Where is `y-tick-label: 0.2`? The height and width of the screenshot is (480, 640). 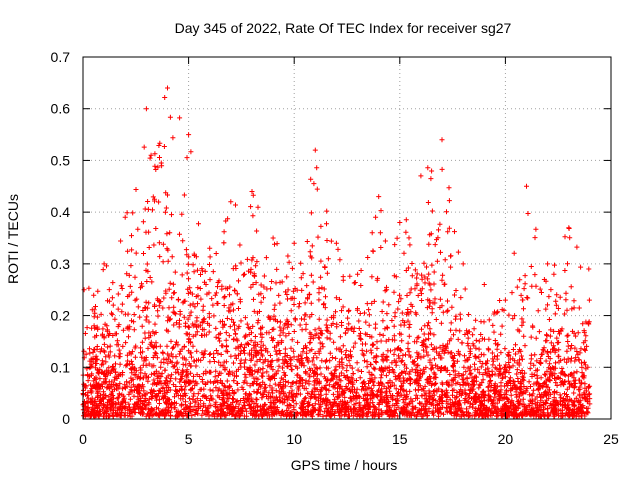 y-tick-label: 0.2 is located at coordinates (61, 316).